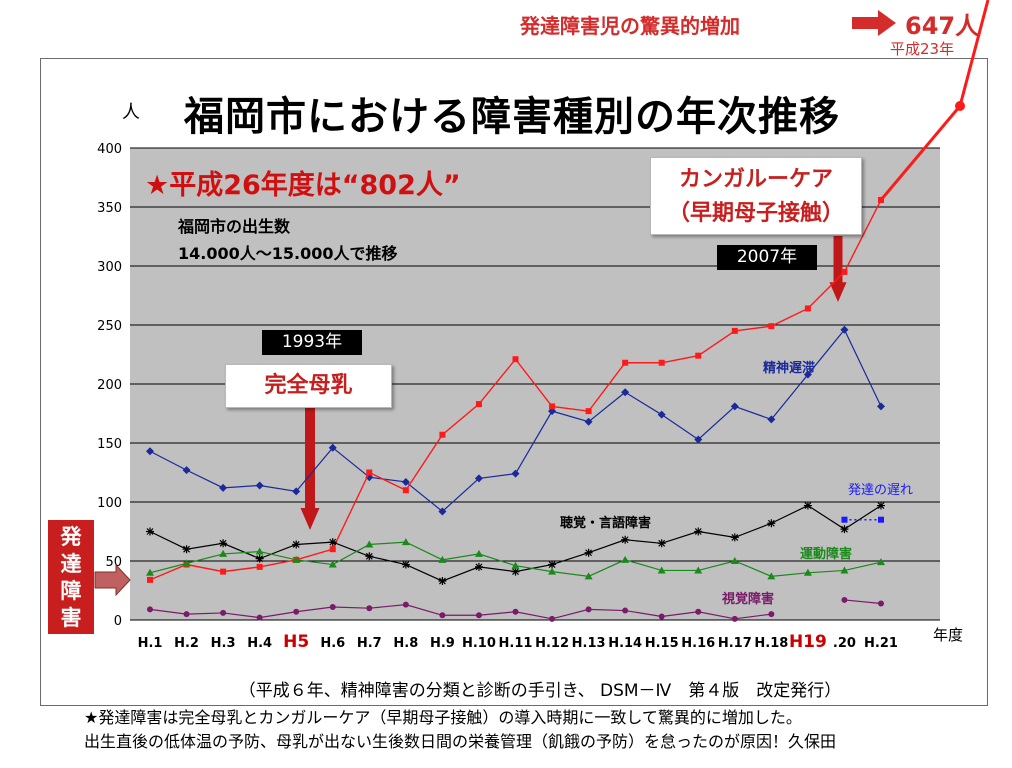 The height and width of the screenshot is (768, 1012). What do you see at coordinates (630, 26) in the screenshot?
I see `growth-note: 発達障害児の驚異的増加` at bounding box center [630, 26].